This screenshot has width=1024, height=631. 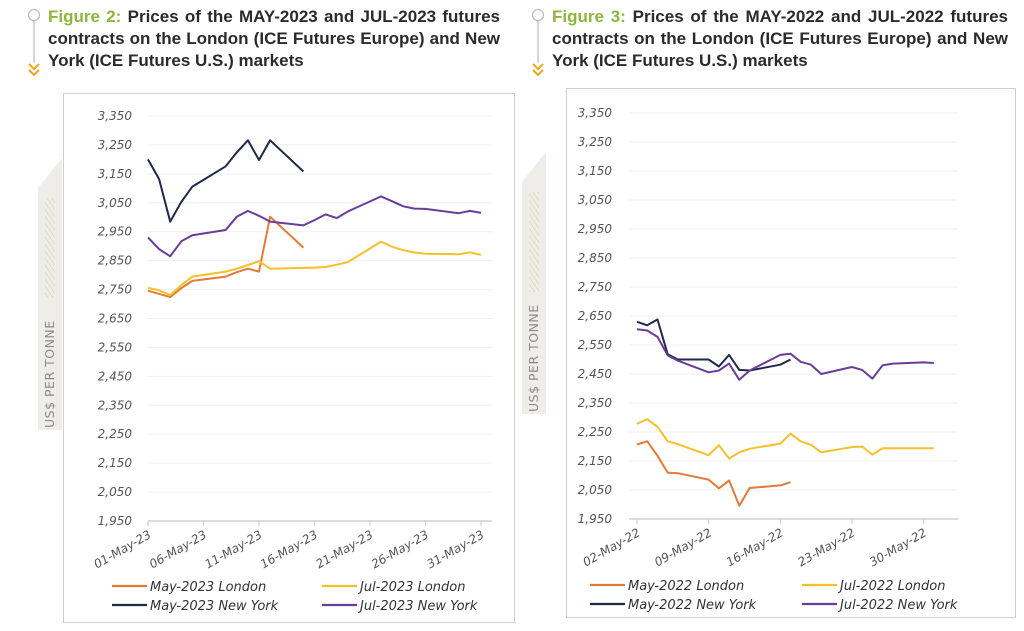 I want to click on x-tick-label: 02-May-22, so click(x=611, y=547).